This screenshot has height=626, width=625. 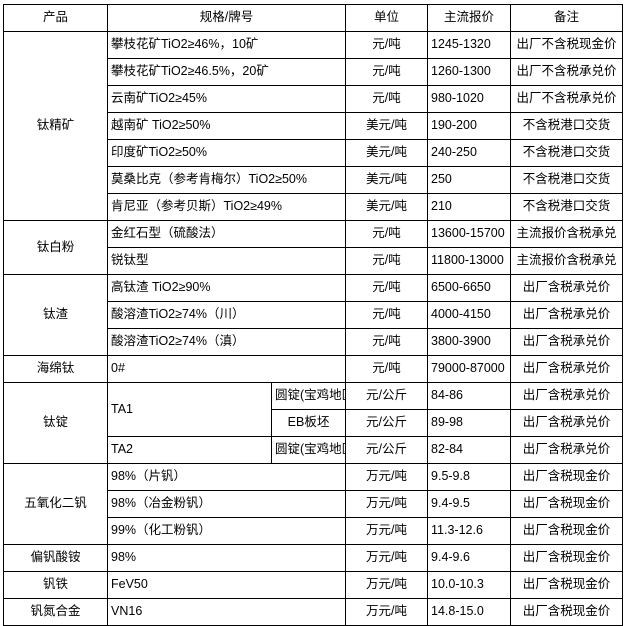 I want to click on spec-cell: 肯尼亚（参考贝斯）TiO2≥49%, so click(x=226, y=207).